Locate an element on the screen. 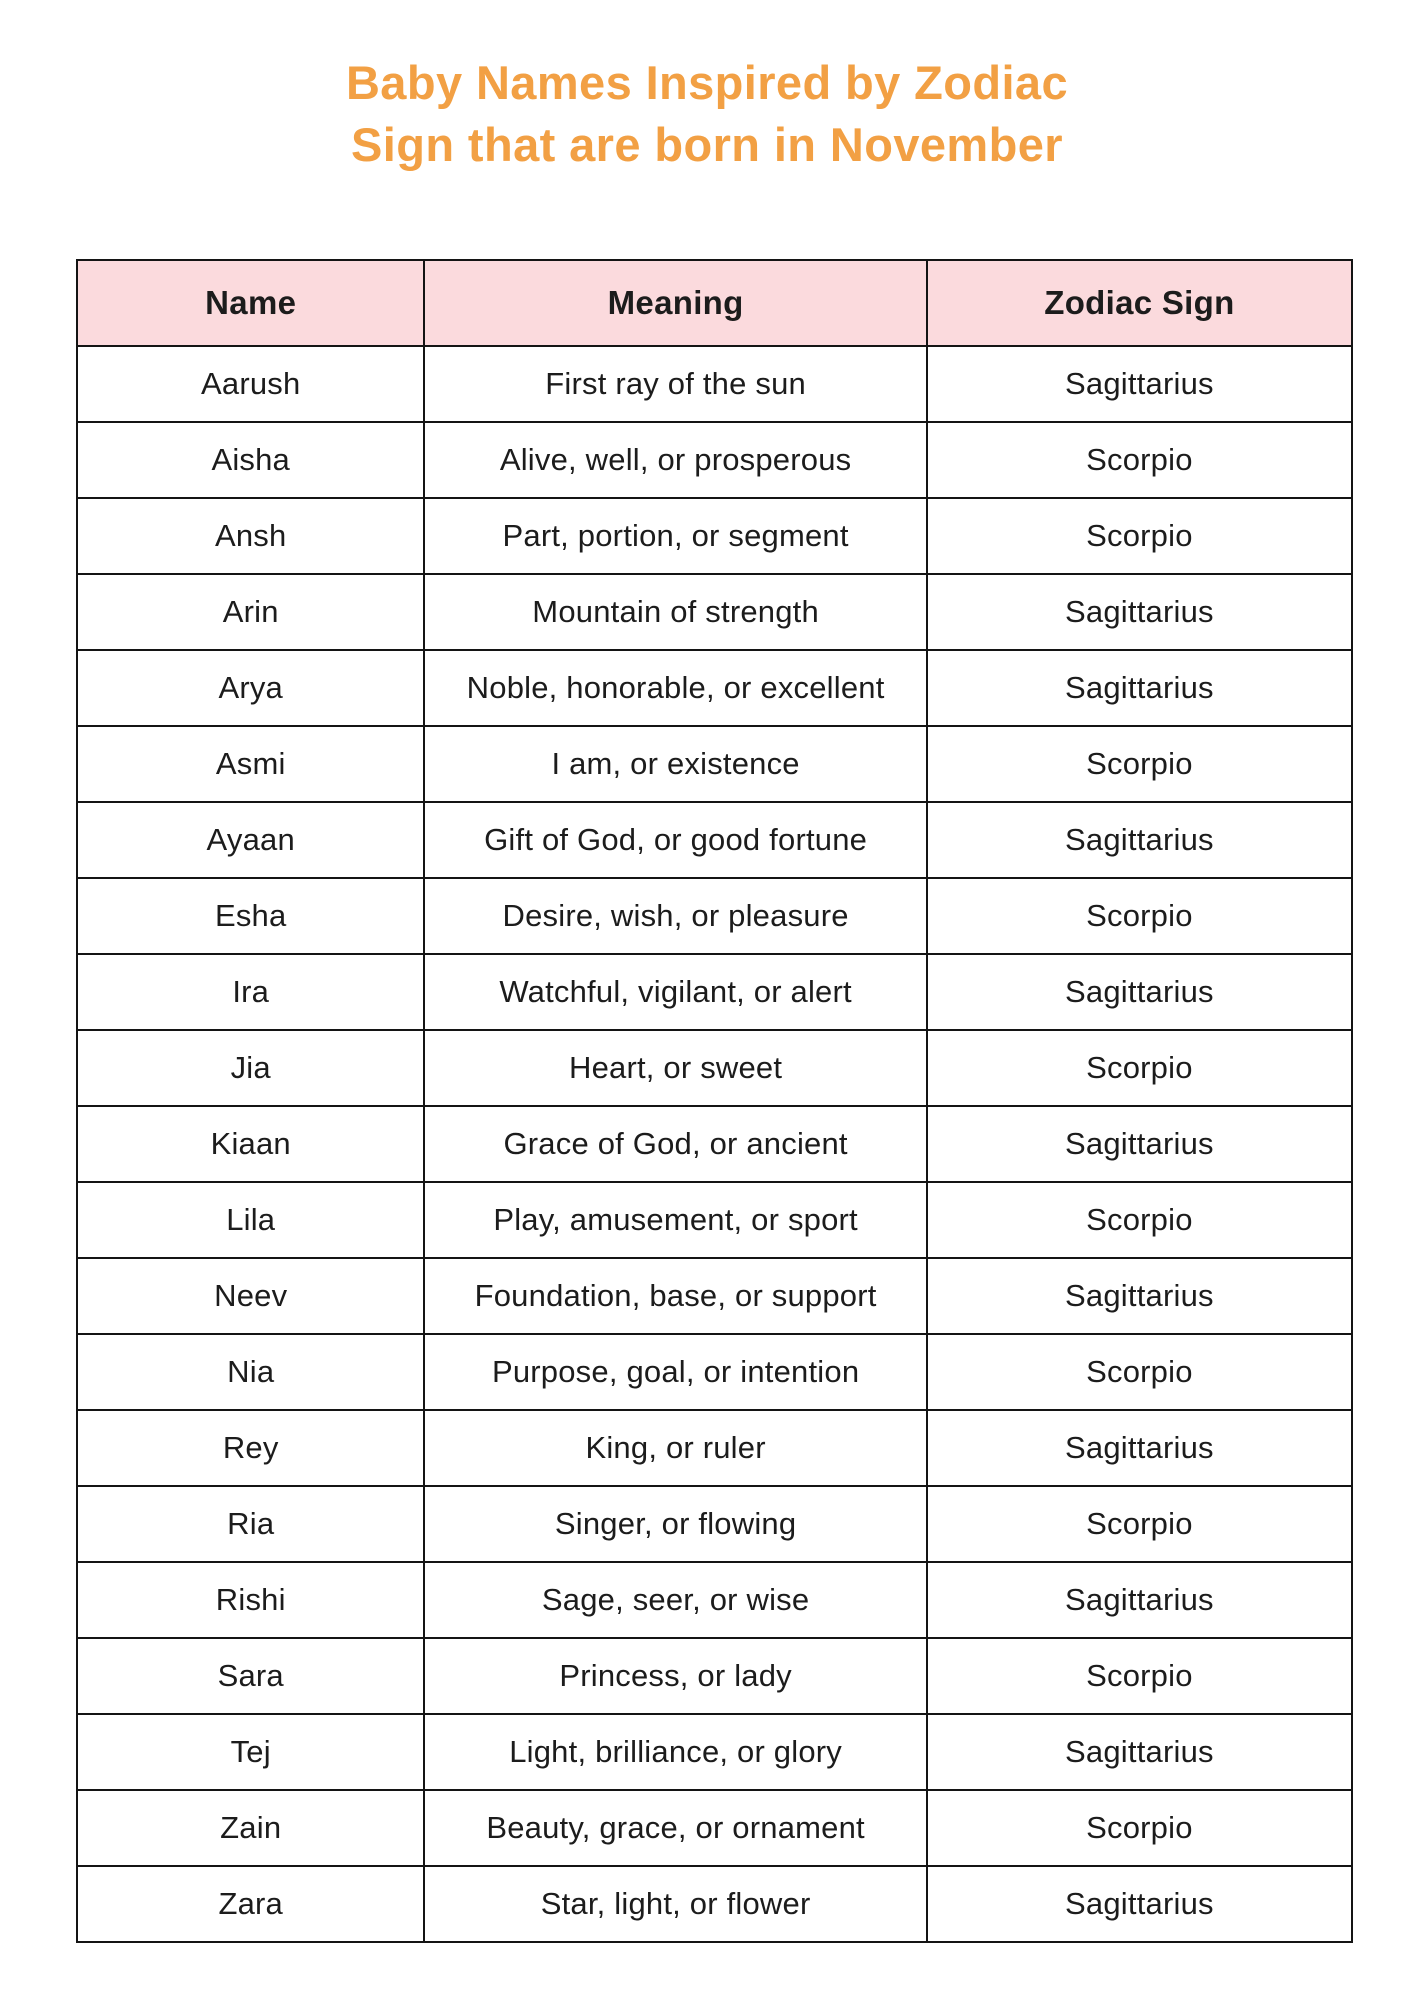 This screenshot has height=2000, width=1414. table-header: Name Meaning Zodiac Sign is located at coordinates (714, 303).